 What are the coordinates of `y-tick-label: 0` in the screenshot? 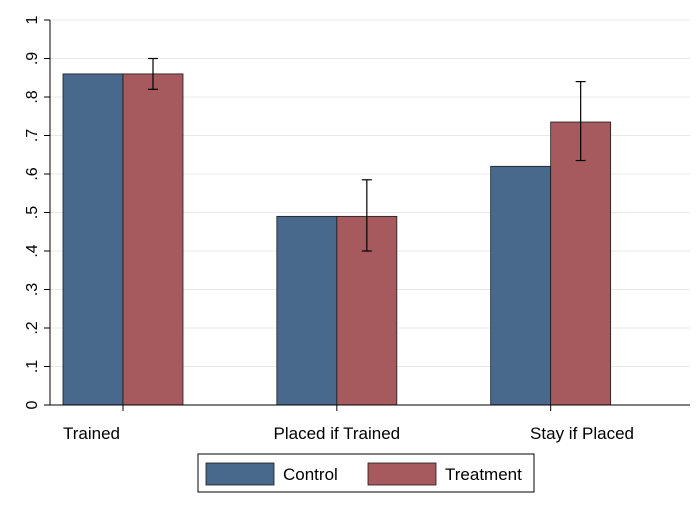 It's located at (32, 404).